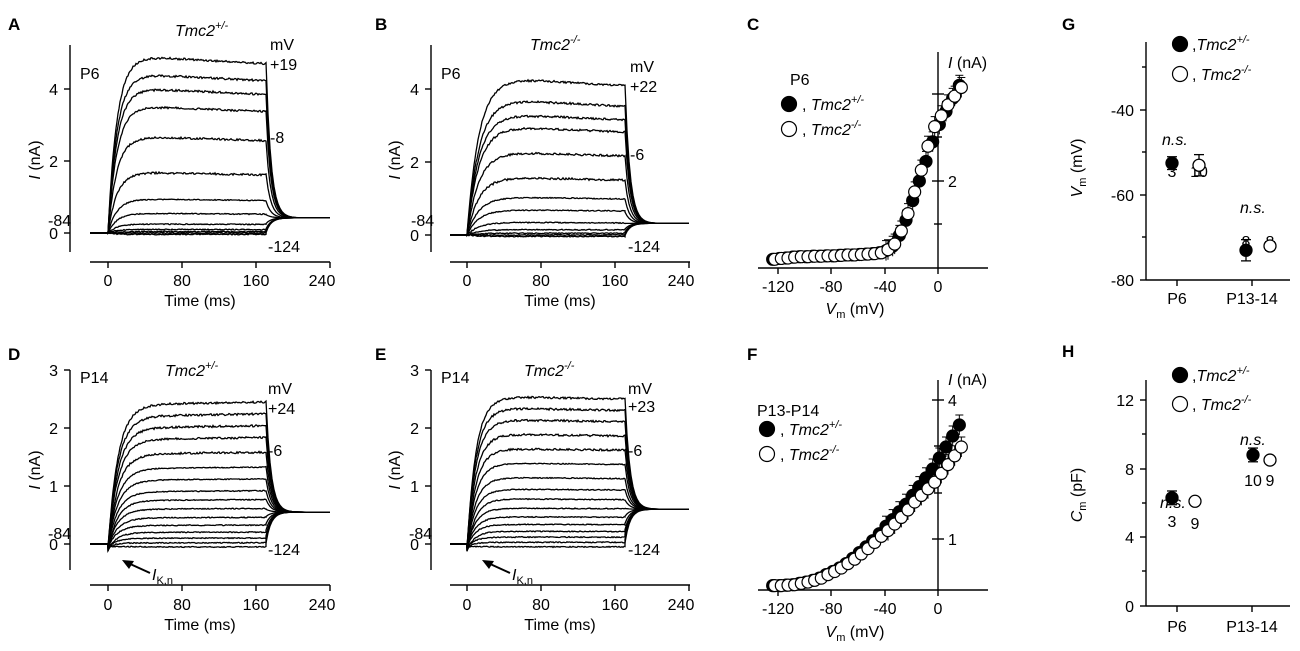  Describe the element at coordinates (1222, 404) in the screenshot. I see `panel-h-legend-text-open: , Tmc2-/-` at that location.